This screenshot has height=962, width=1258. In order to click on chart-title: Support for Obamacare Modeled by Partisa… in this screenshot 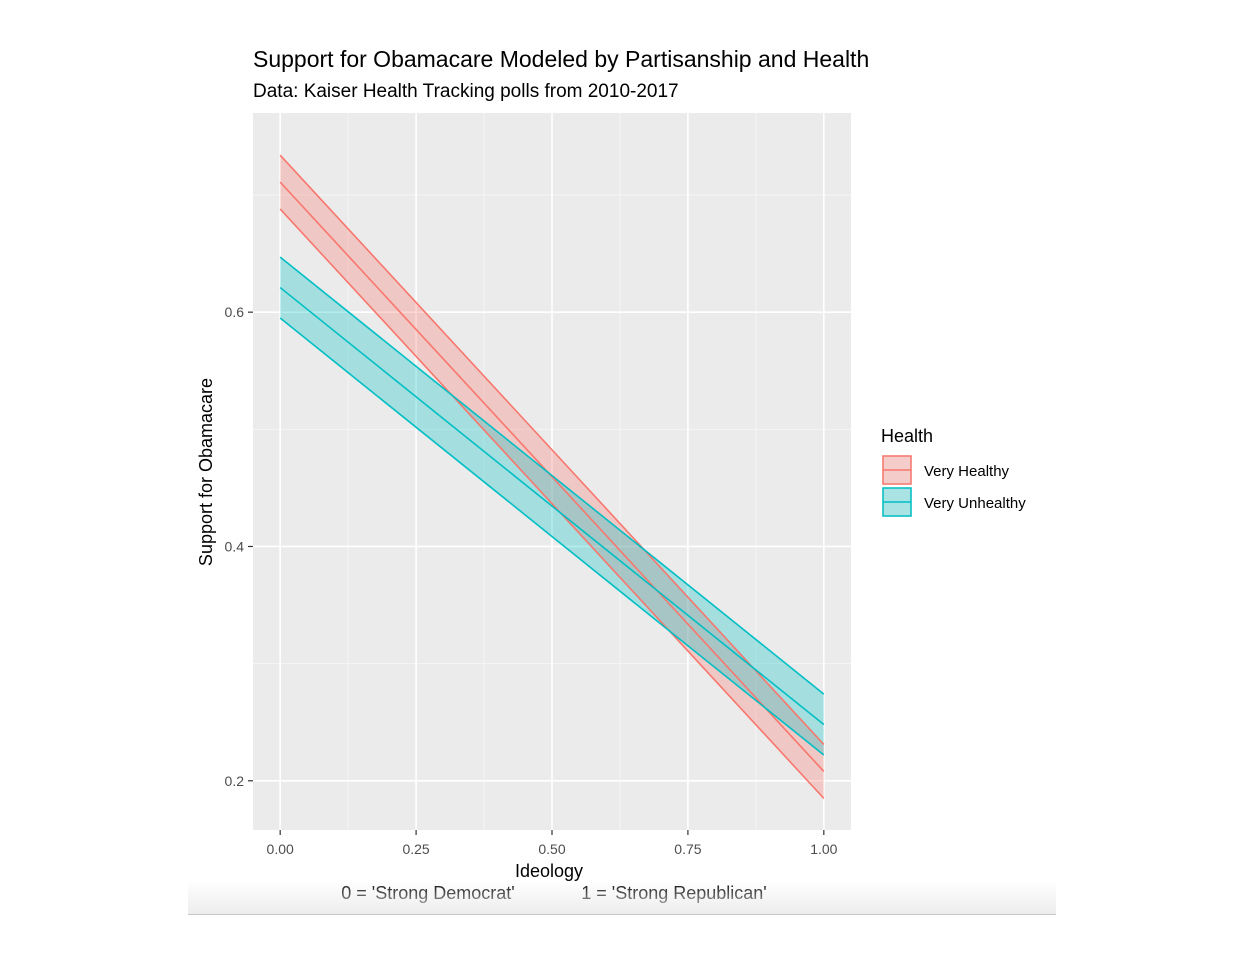, I will do `click(561, 59)`.